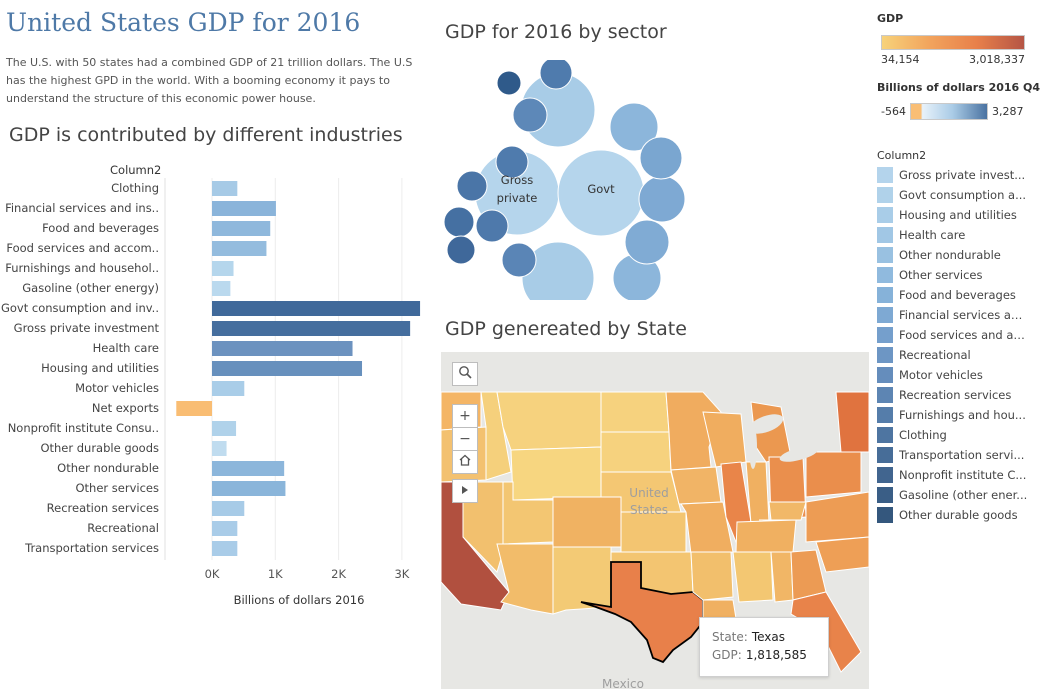 This screenshot has width=1040, height=689. I want to click on state-alabama, so click(782, 577).